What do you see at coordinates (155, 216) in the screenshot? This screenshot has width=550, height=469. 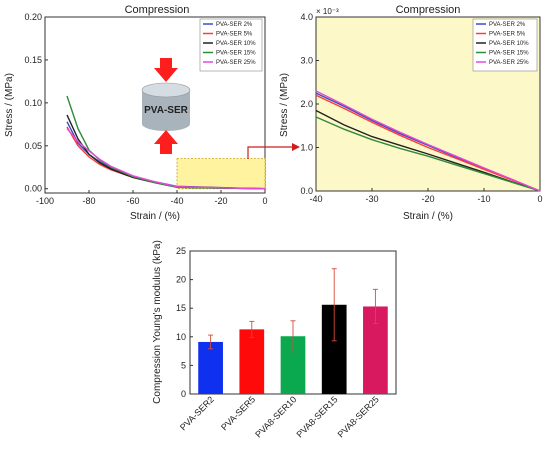 I see `left-xlabel: Strain / (%)` at bounding box center [155, 216].